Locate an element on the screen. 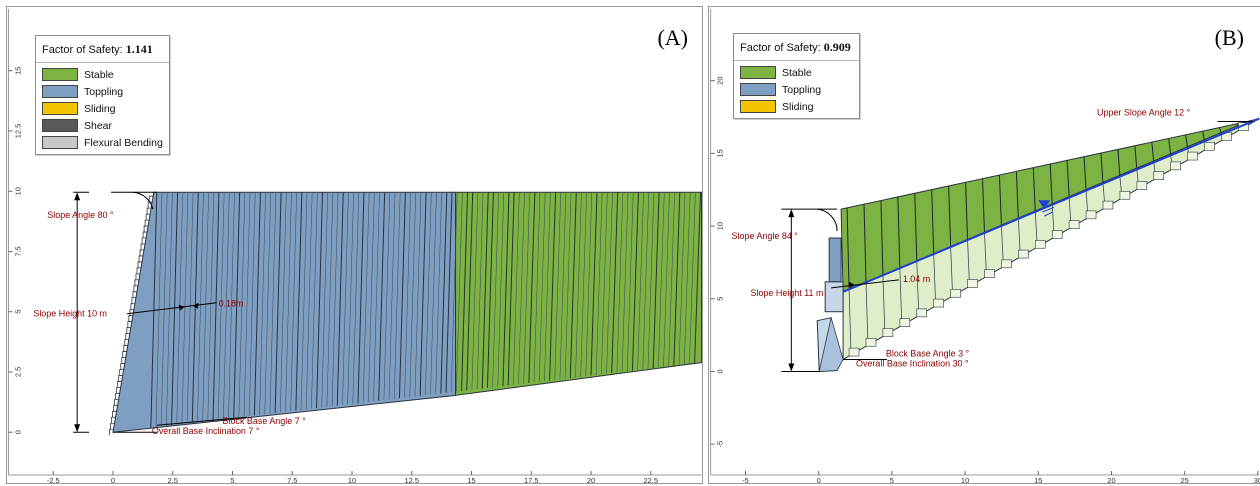 Image resolution: width=1260 pixels, height=486 pixels. x-tick-label: 5 is located at coordinates (892, 479).